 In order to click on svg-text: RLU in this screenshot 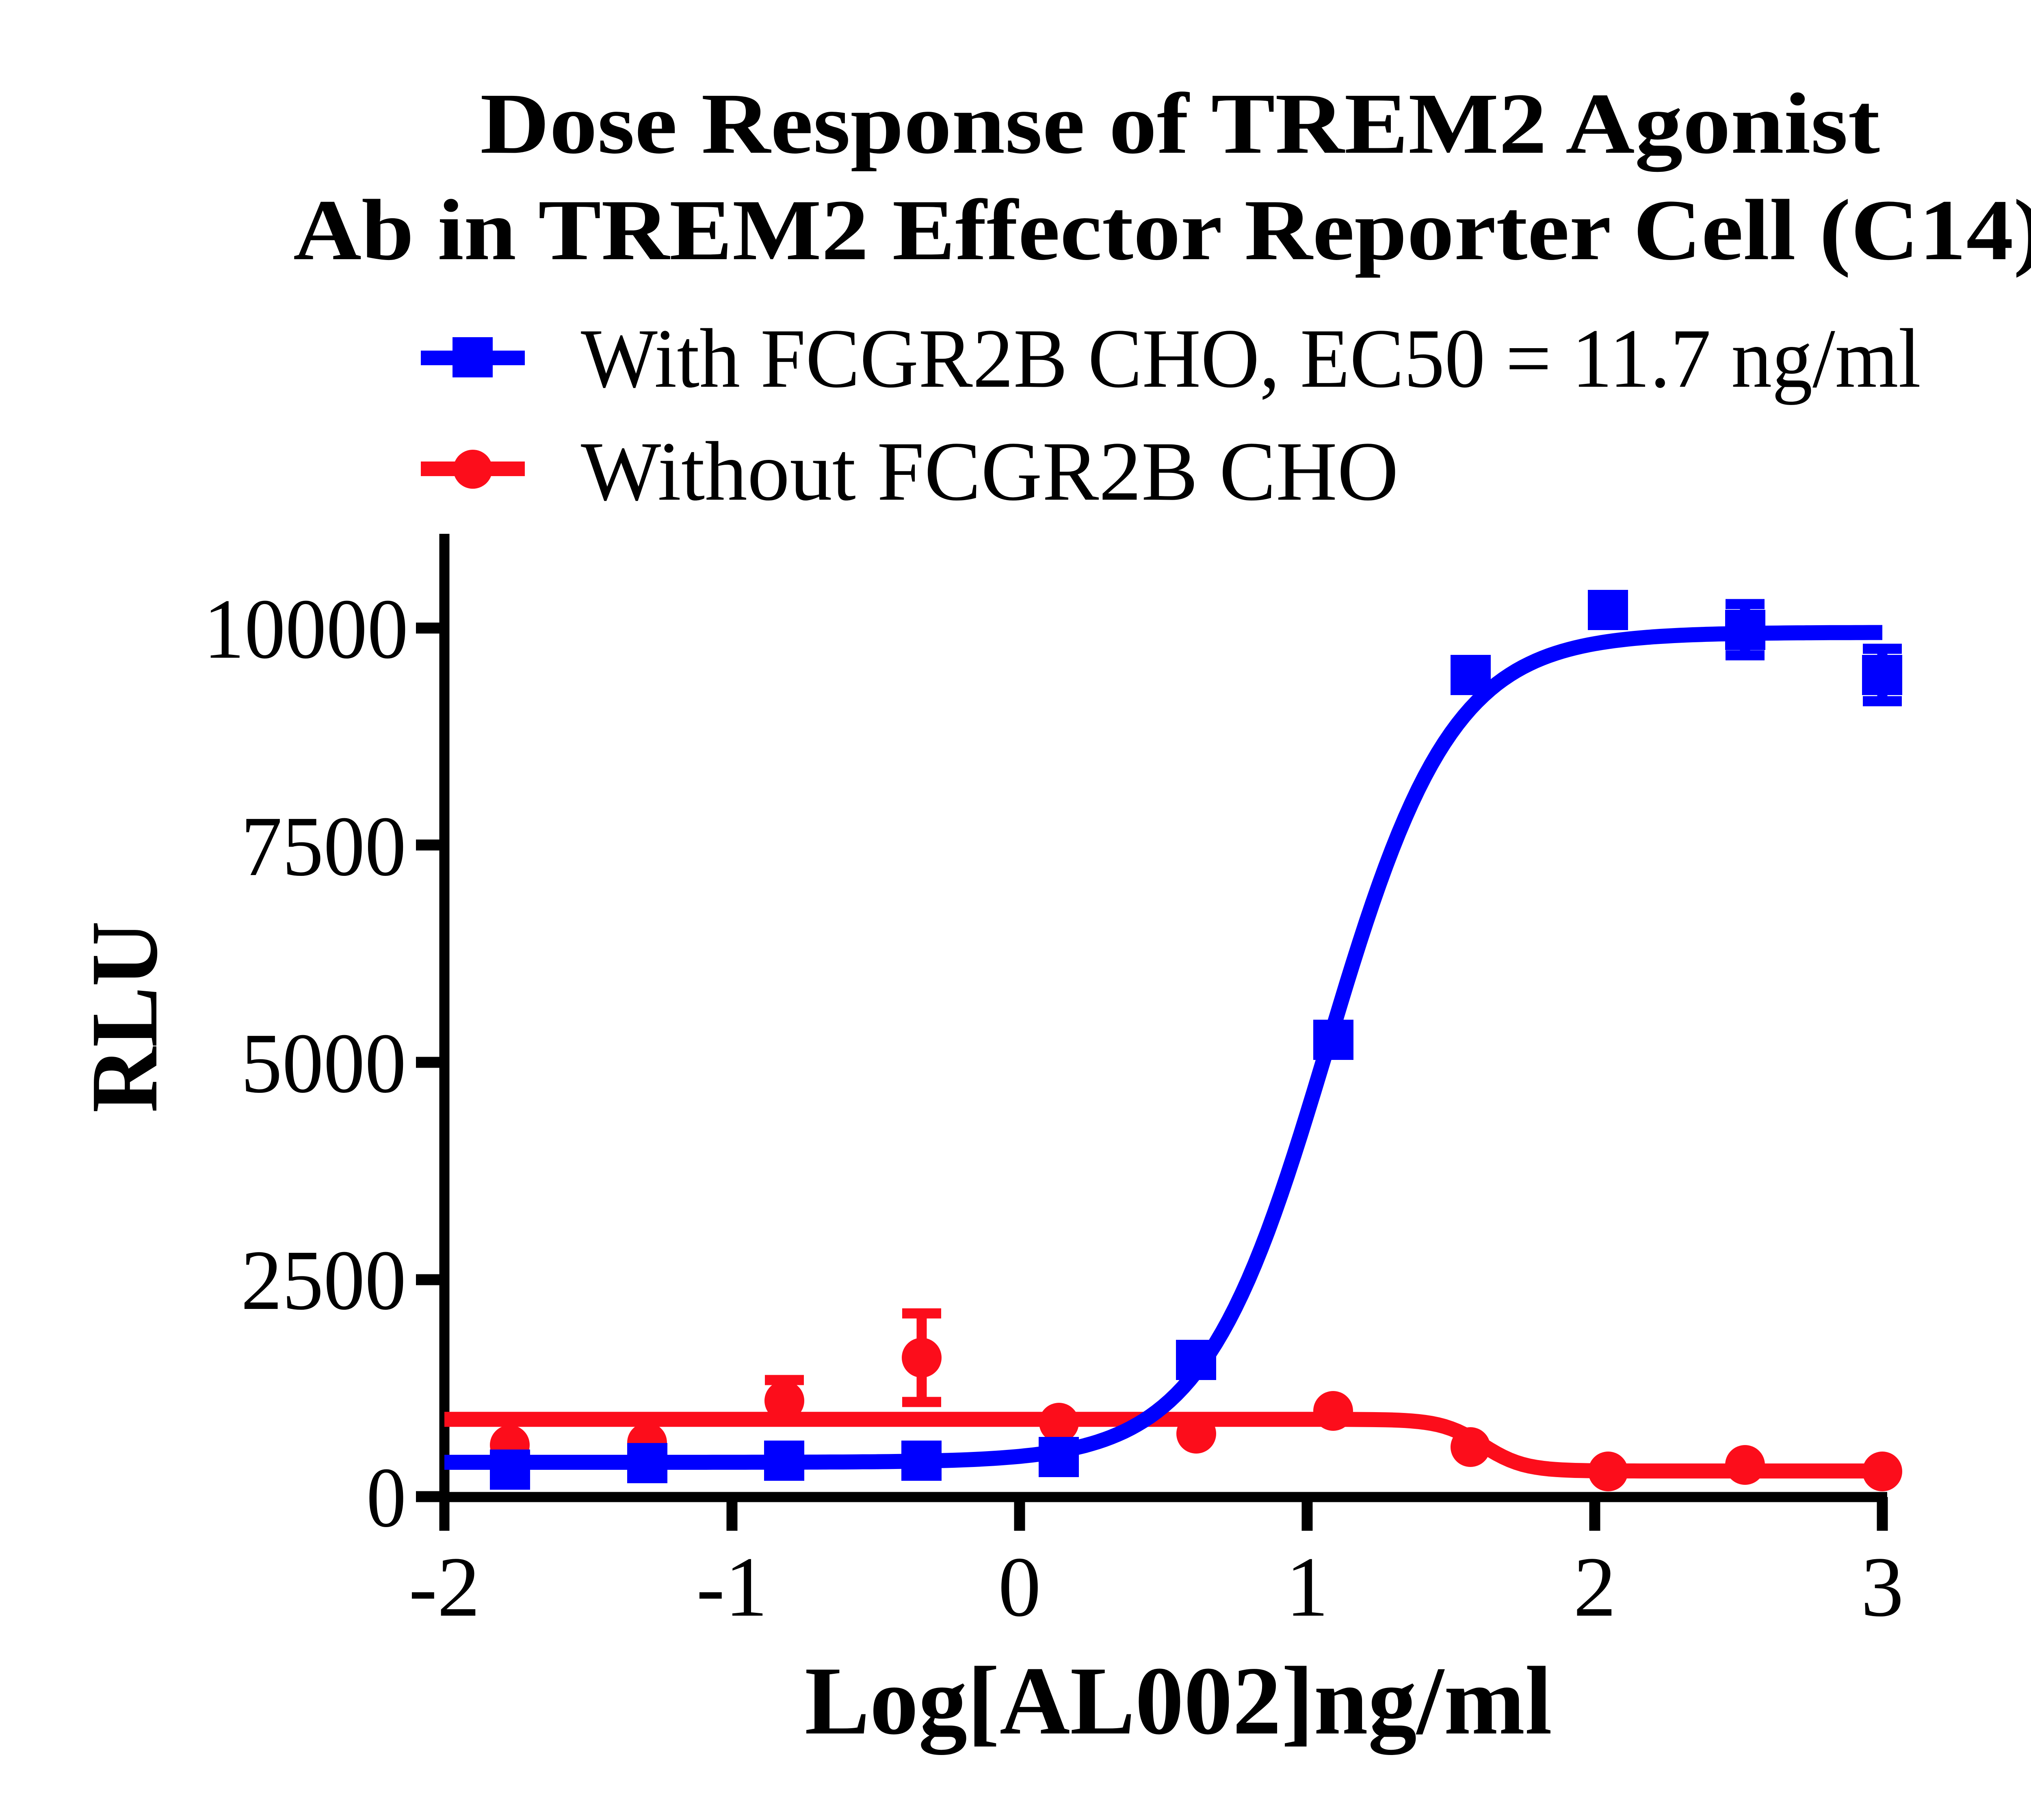, I will do `click(124, 1017)`.